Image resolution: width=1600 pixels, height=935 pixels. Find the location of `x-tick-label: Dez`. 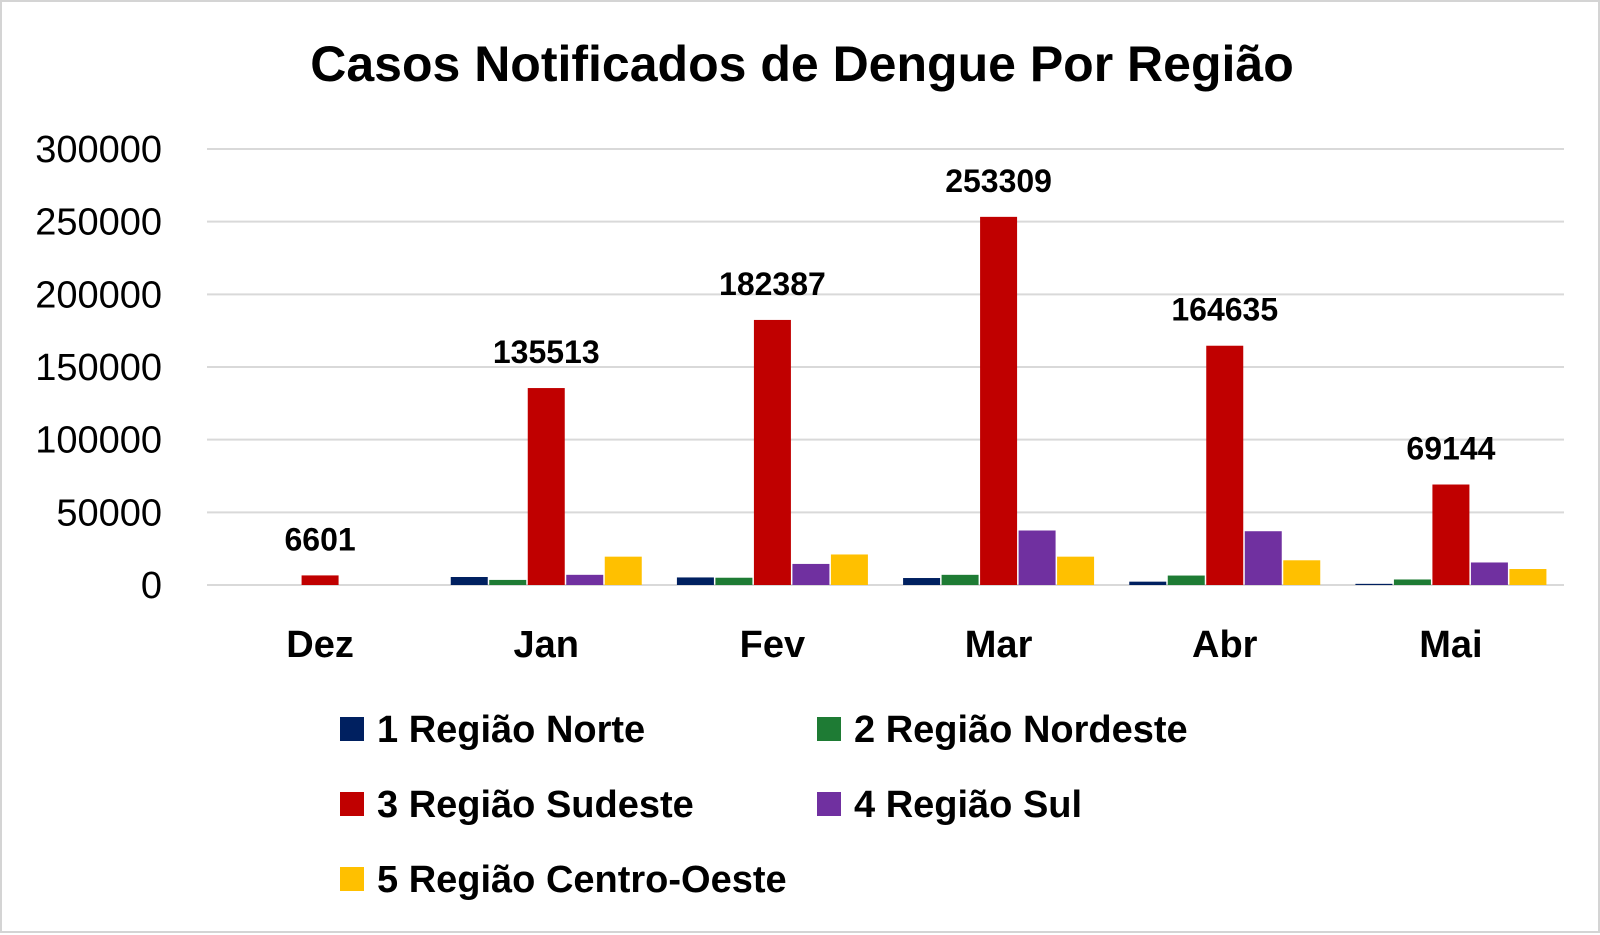

x-tick-label: Dez is located at coordinates (320, 645).